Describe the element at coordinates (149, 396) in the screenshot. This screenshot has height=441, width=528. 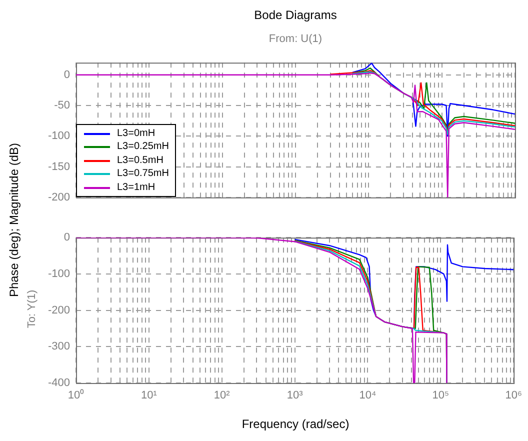
I see `x-tick-label: 10¹` at that location.